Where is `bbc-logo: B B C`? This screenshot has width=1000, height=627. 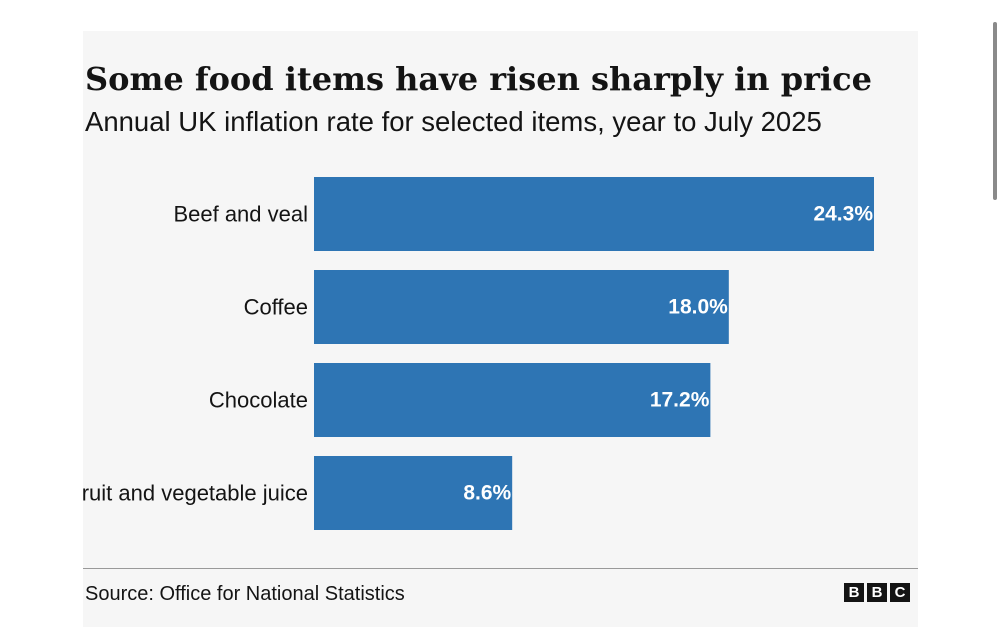
bbc-logo: B B C is located at coordinates (877, 592).